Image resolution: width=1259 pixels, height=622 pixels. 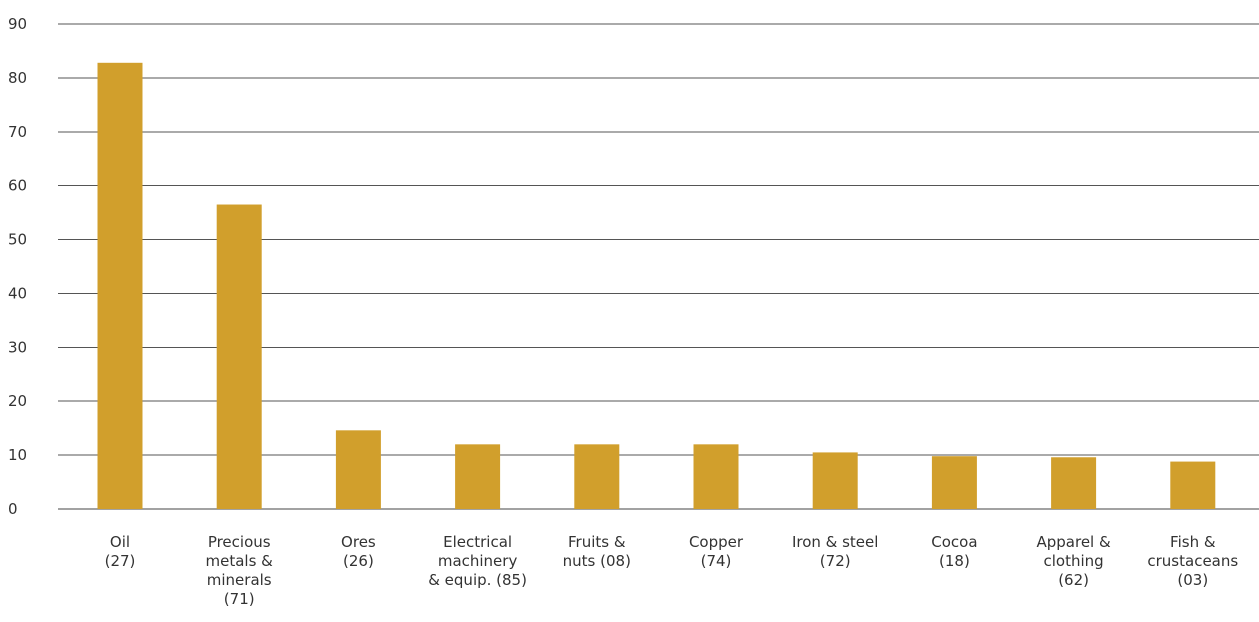 I want to click on y-tick-label: 70, so click(x=17, y=132).